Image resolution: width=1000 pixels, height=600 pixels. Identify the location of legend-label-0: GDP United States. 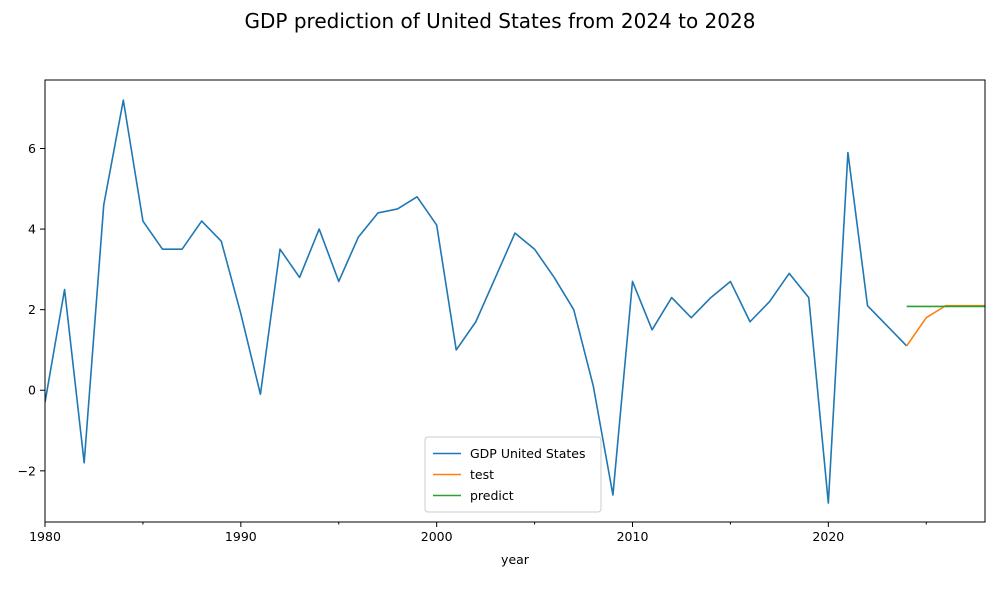
(527, 453).